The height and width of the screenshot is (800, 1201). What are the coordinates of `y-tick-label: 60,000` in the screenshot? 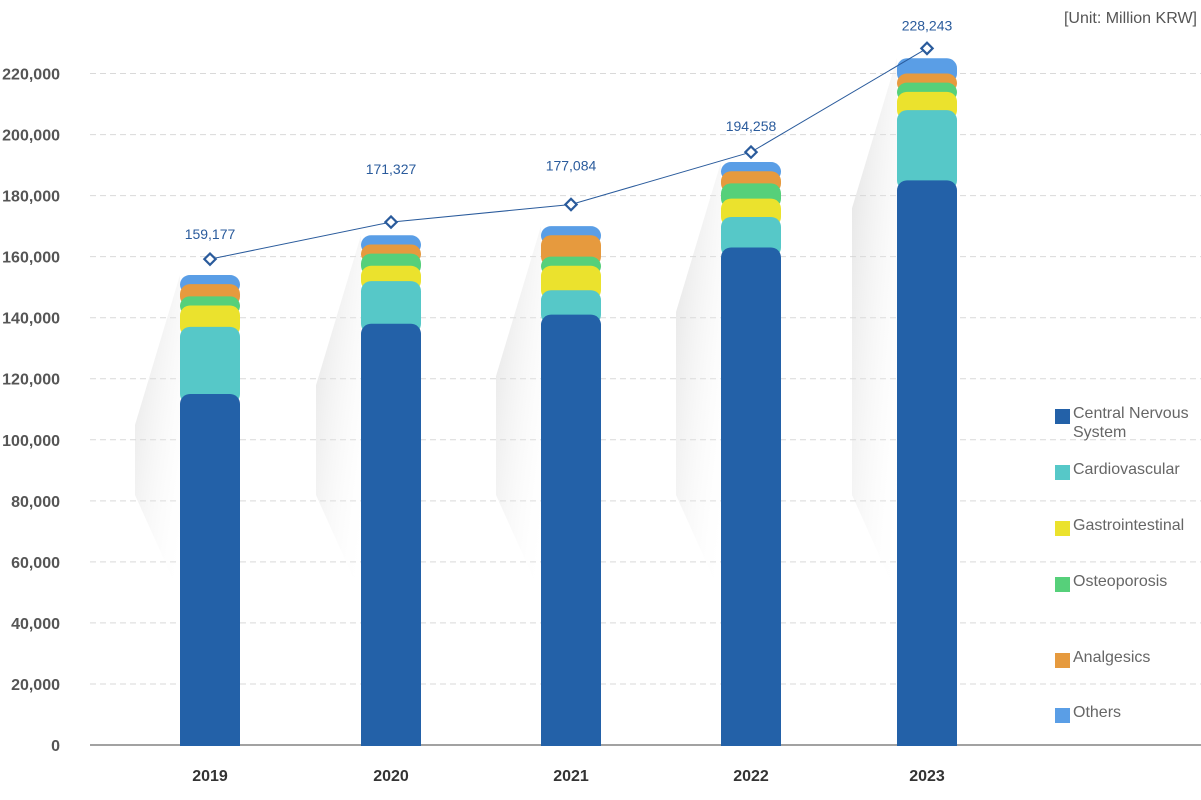 It's located at (35, 563).